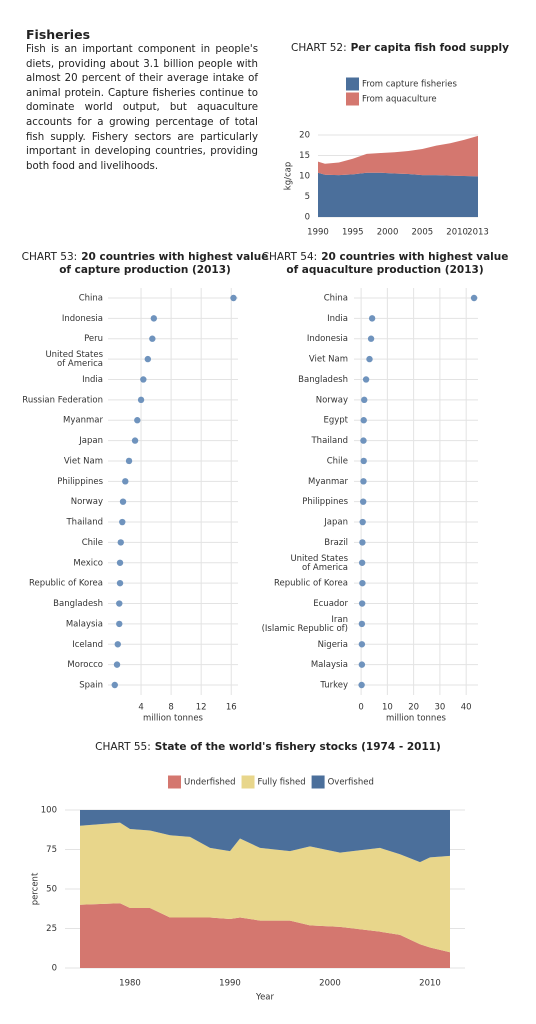 This screenshot has width=536, height=1024. What do you see at coordinates (336, 543) in the screenshot?
I see `category-label: Brazil` at bounding box center [336, 543].